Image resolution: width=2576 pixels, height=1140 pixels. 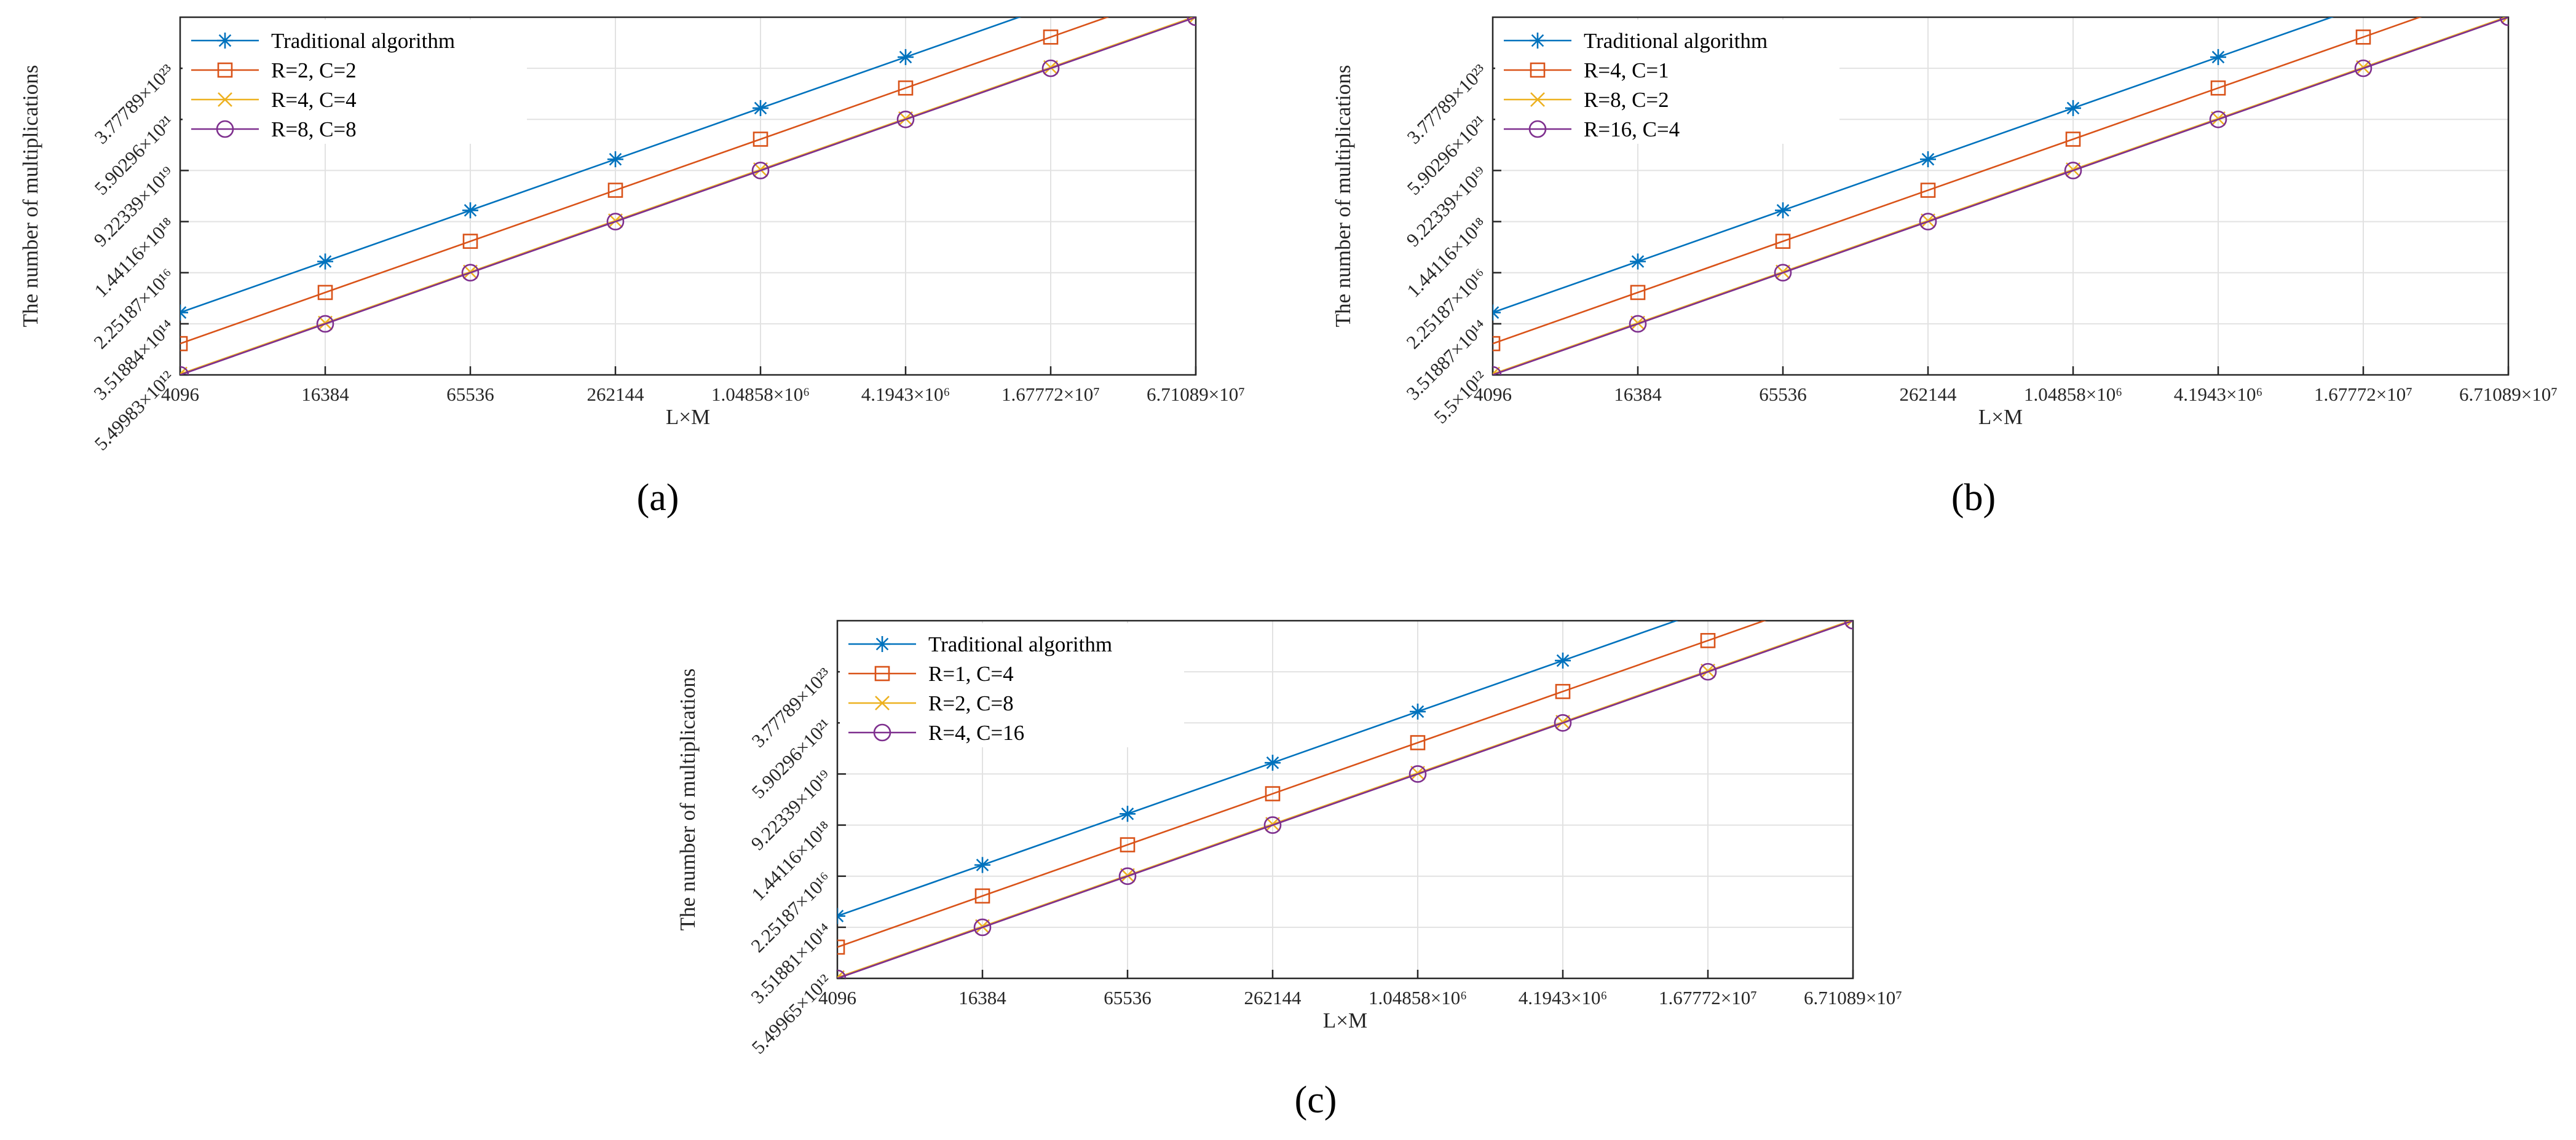 What do you see at coordinates (1632, 129) in the screenshot?
I see `legend-entry-label: R=16, C=4` at bounding box center [1632, 129].